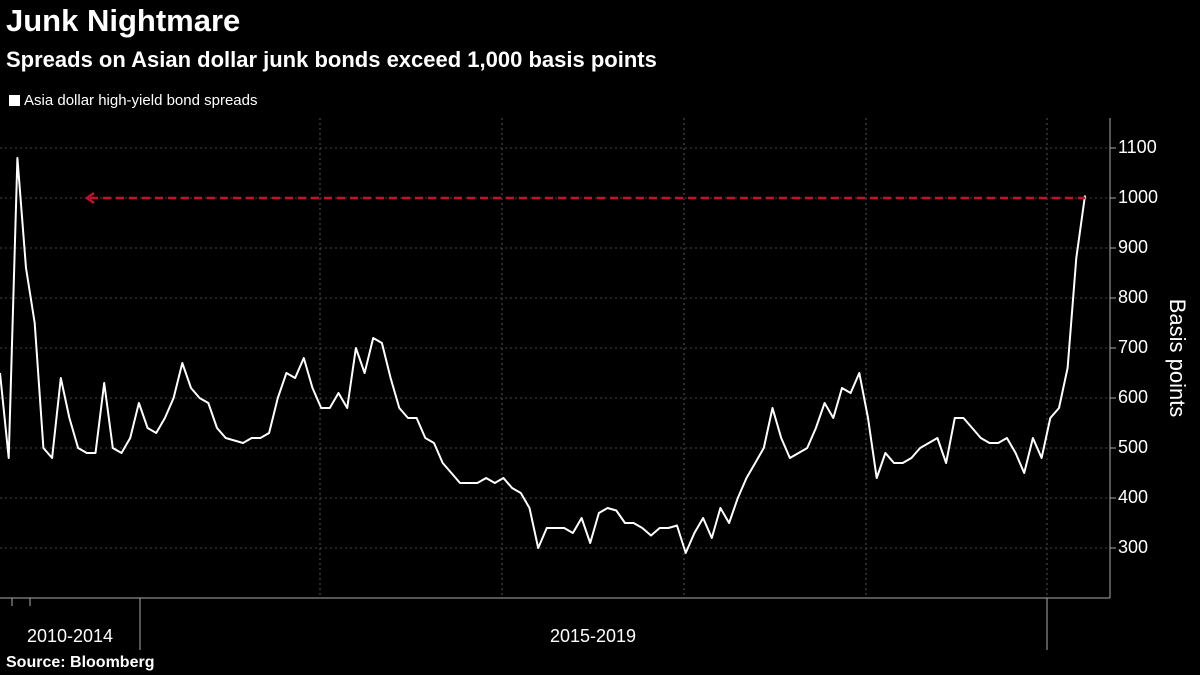 The image size is (1200, 675). What do you see at coordinates (1133, 397) in the screenshot?
I see `y-tick-label: 600` at bounding box center [1133, 397].